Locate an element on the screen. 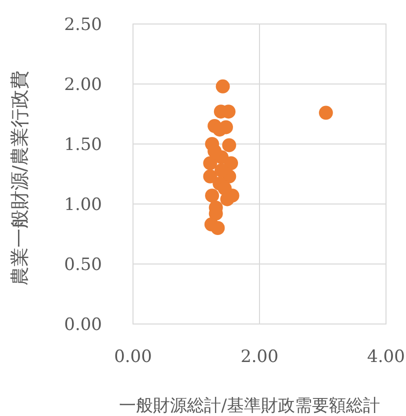 The image size is (406, 416). y-tick-label: 0.50 is located at coordinates (83, 265).